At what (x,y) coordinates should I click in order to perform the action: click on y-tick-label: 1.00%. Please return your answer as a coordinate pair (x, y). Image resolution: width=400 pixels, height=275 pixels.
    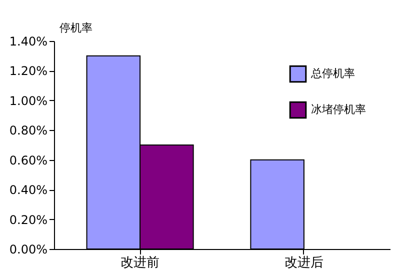
    Looking at the image, I should click on (28, 101).